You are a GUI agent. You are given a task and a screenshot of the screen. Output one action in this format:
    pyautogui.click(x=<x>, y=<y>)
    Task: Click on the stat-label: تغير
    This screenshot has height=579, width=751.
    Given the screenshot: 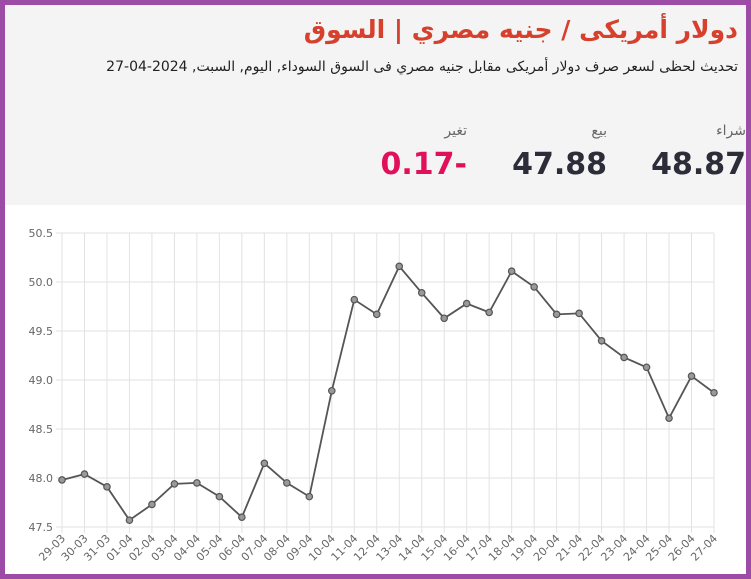 What is the action you would take?
    pyautogui.click(x=455, y=131)
    